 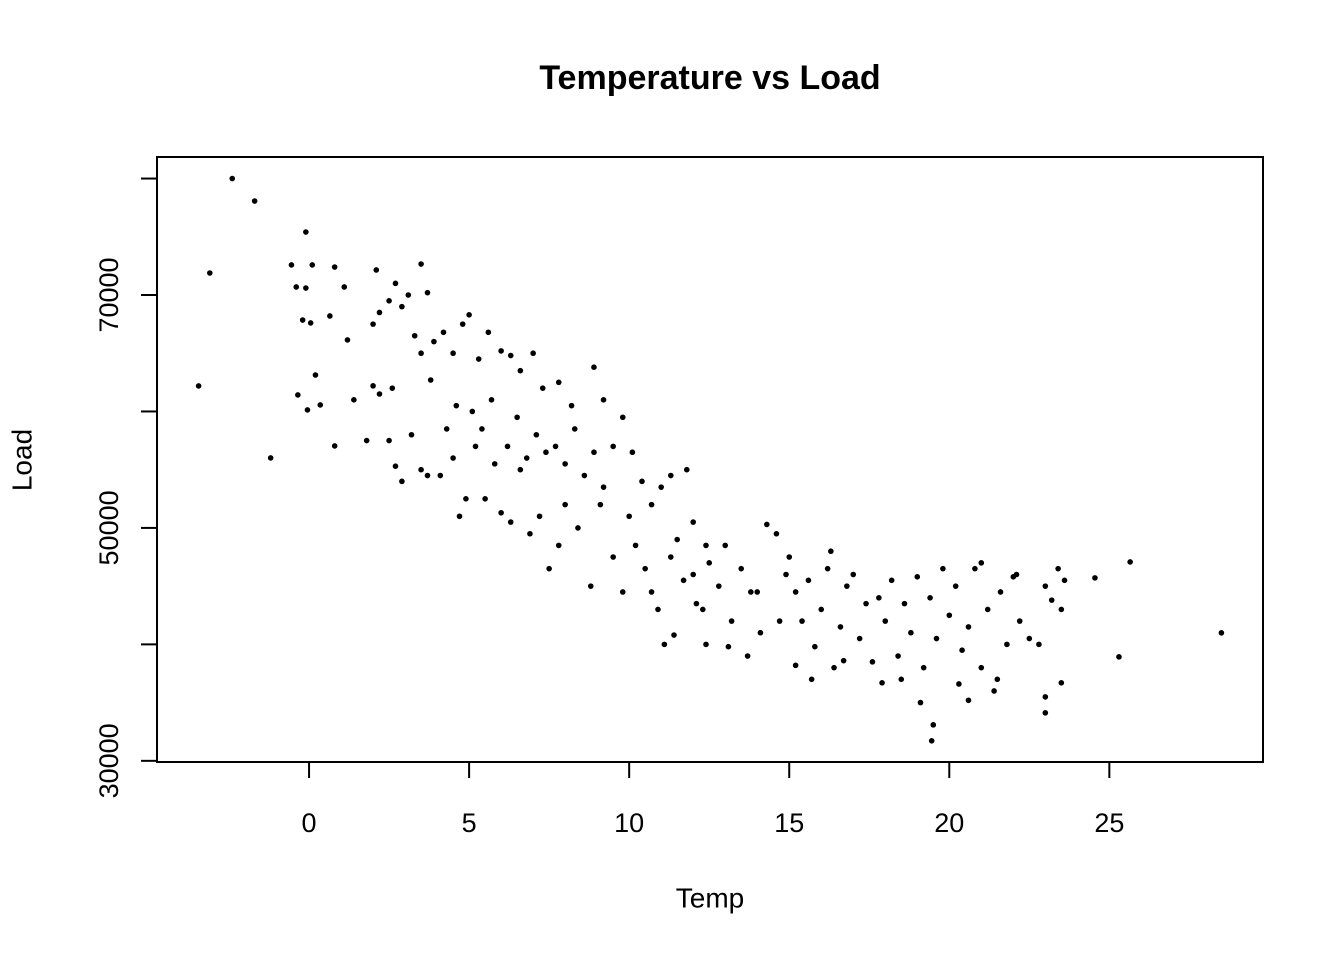 What do you see at coordinates (109, 760) in the screenshot?
I see `y-tick-label: 30000` at bounding box center [109, 760].